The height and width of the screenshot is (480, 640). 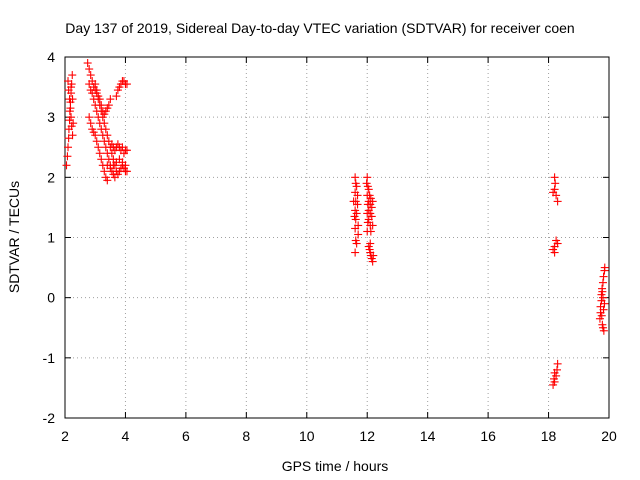 I want to click on x-axis-label: GPS time / hours, so click(x=335, y=466).